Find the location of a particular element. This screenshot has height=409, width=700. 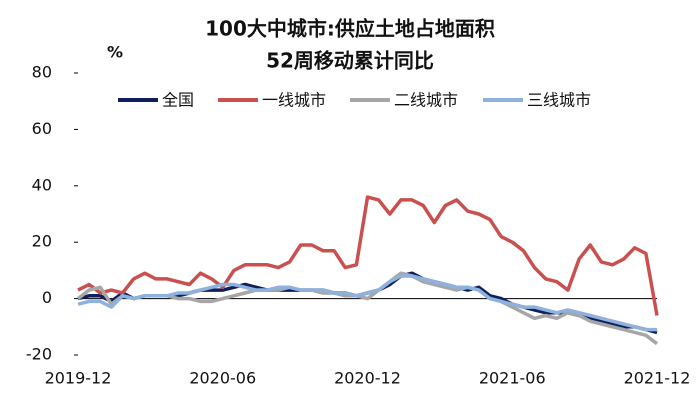

series-line is located at coordinates (367, 303).